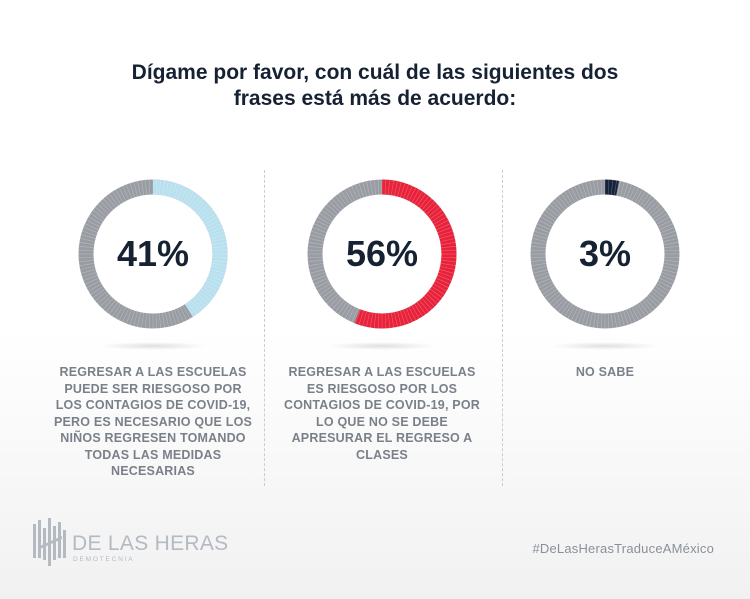  What do you see at coordinates (375, 98) in the screenshot?
I see `title-line-2: frases está más de acuerdo:` at bounding box center [375, 98].